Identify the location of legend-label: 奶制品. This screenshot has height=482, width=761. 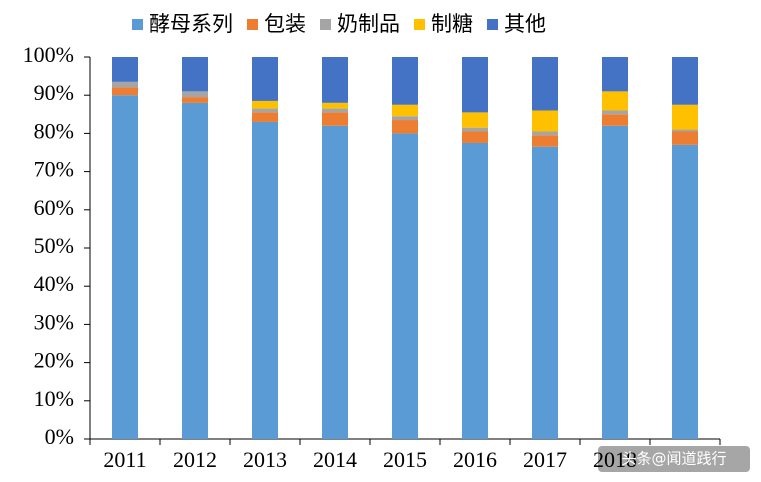
(368, 24).